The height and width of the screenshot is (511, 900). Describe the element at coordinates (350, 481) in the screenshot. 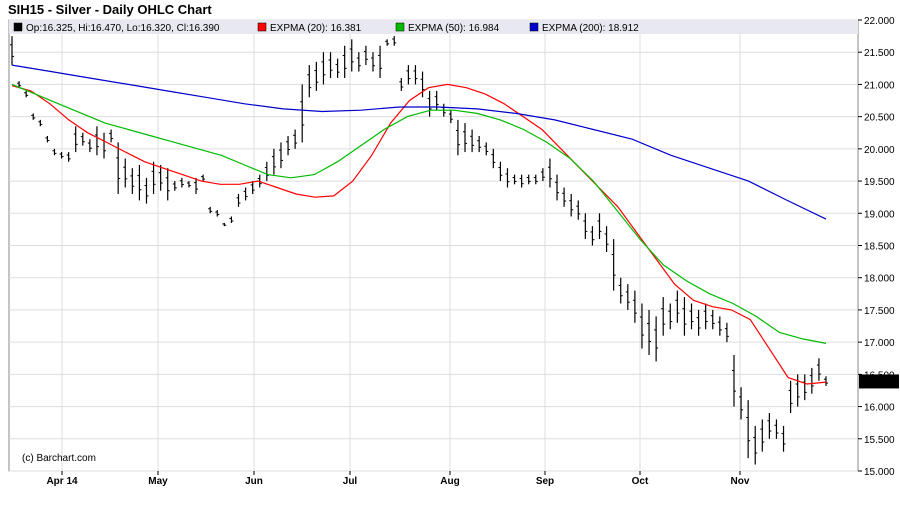

I see `x-tick-label: Jul` at that location.